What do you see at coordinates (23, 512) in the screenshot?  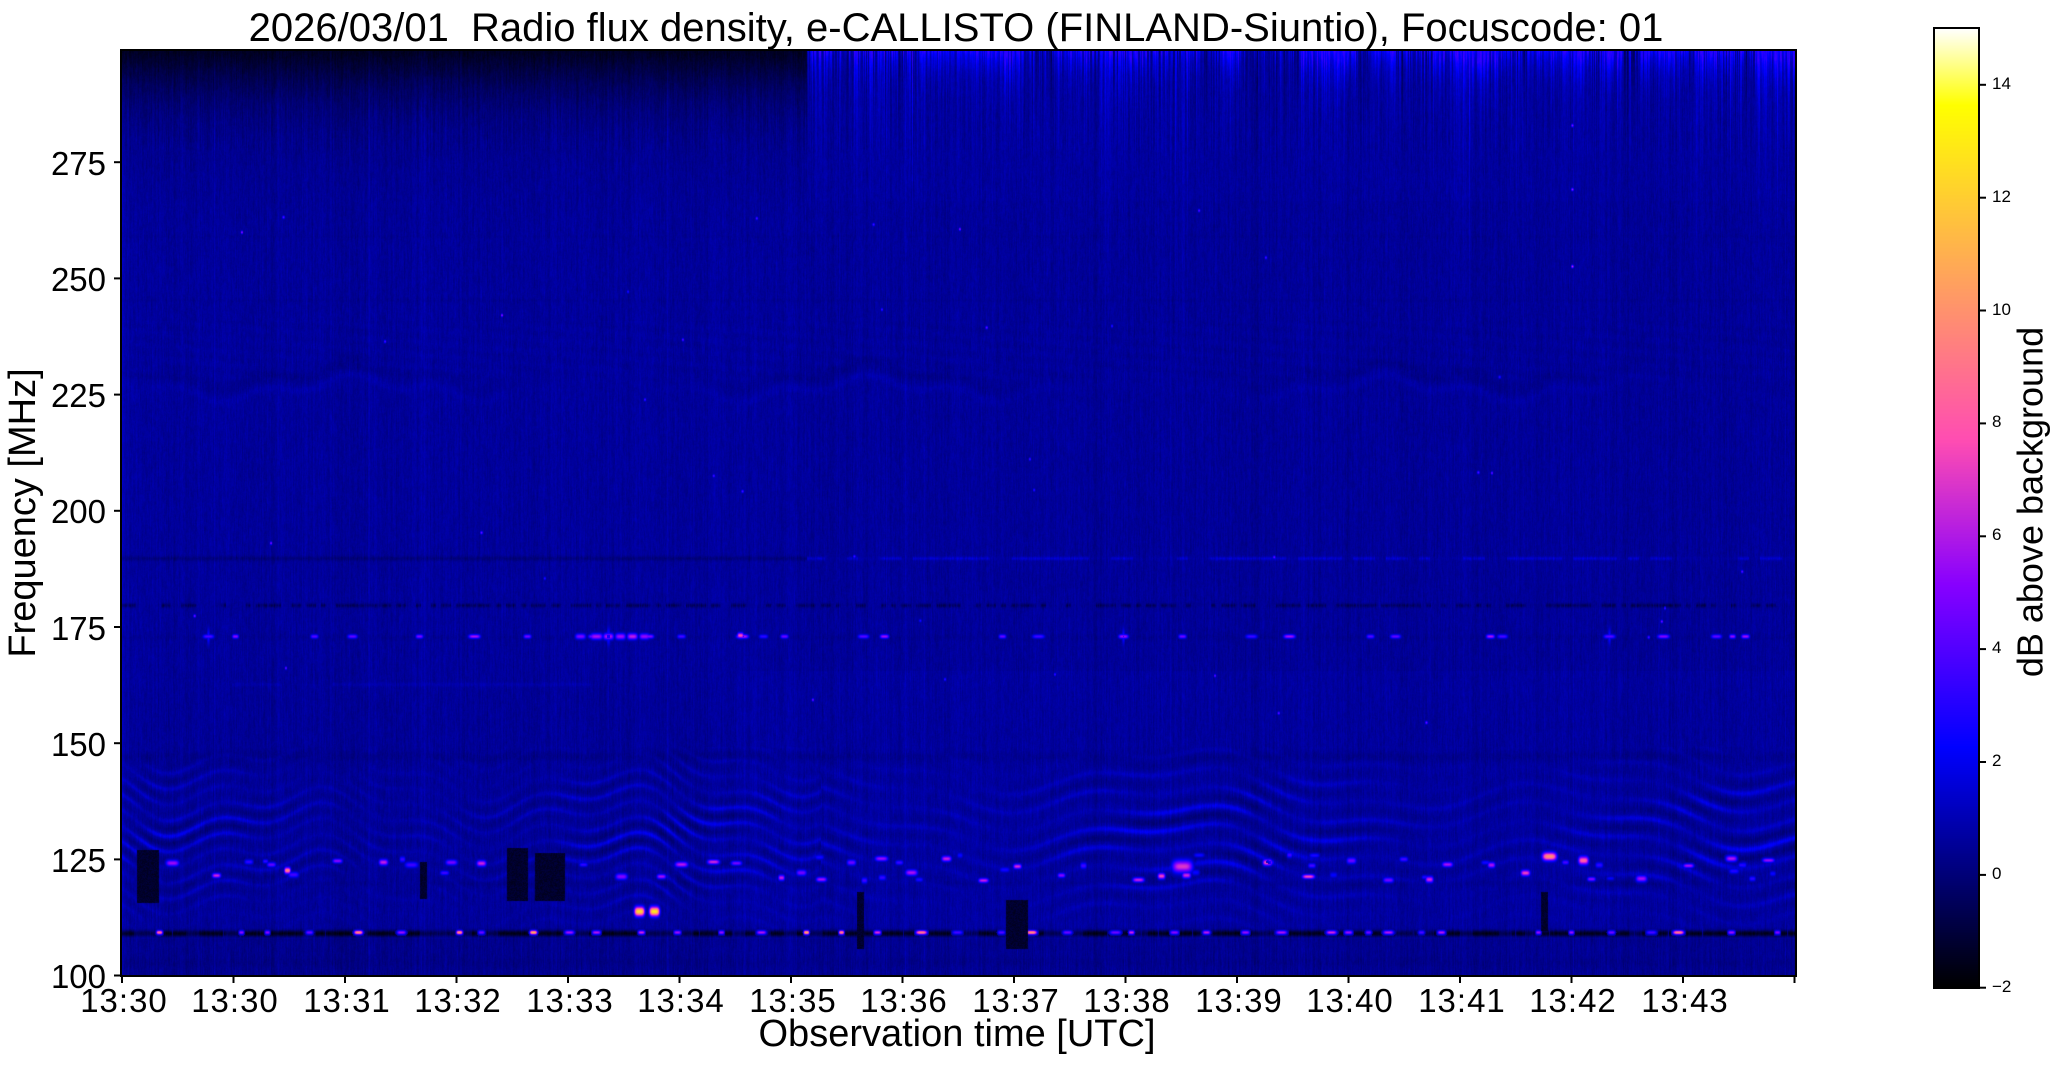 I see `svg-text: Frequency [MHz]` at bounding box center [23, 512].